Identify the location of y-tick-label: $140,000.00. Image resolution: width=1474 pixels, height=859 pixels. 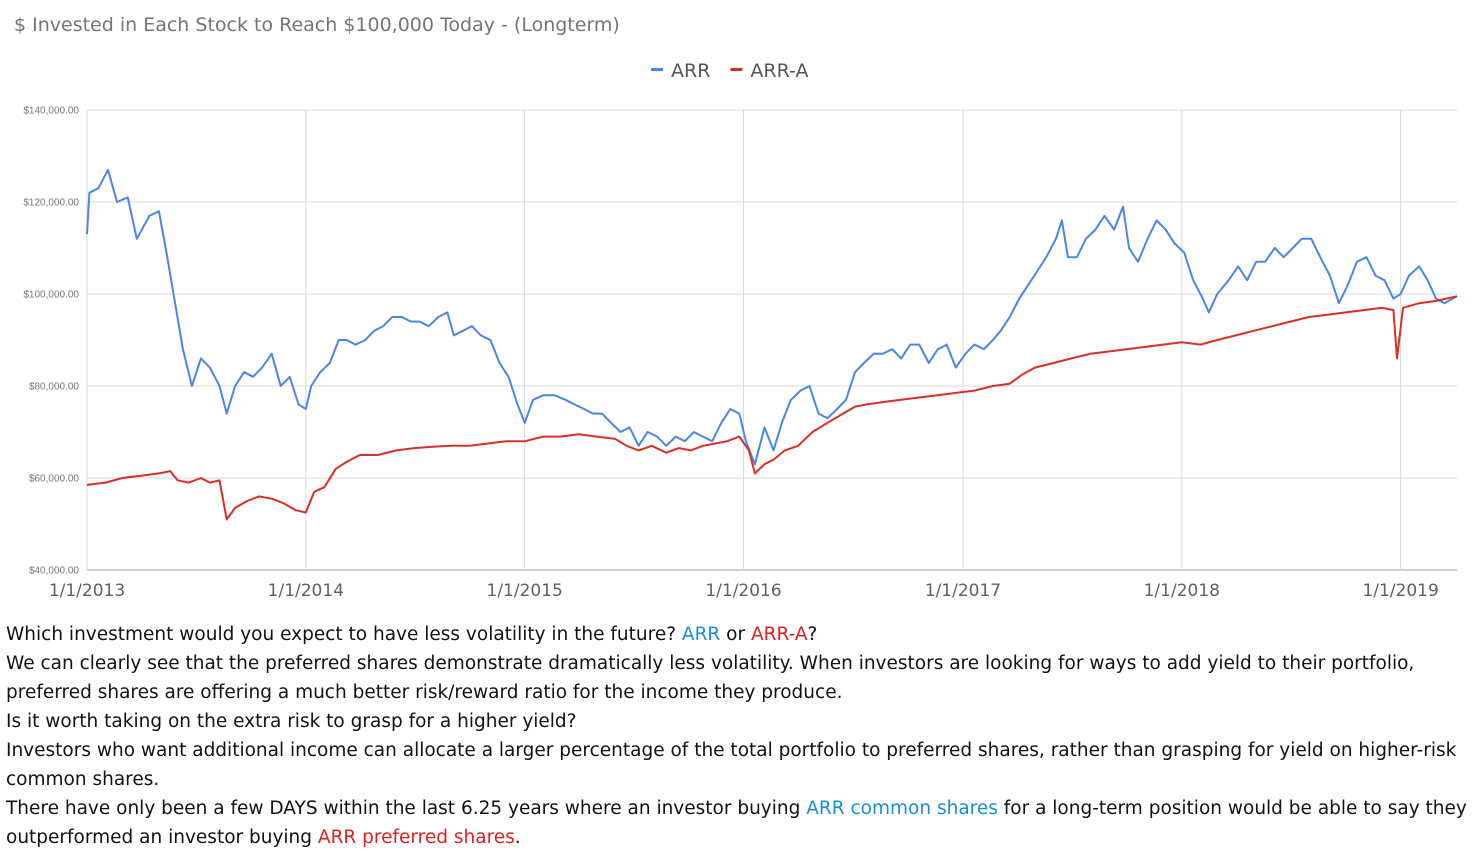
(51, 111).